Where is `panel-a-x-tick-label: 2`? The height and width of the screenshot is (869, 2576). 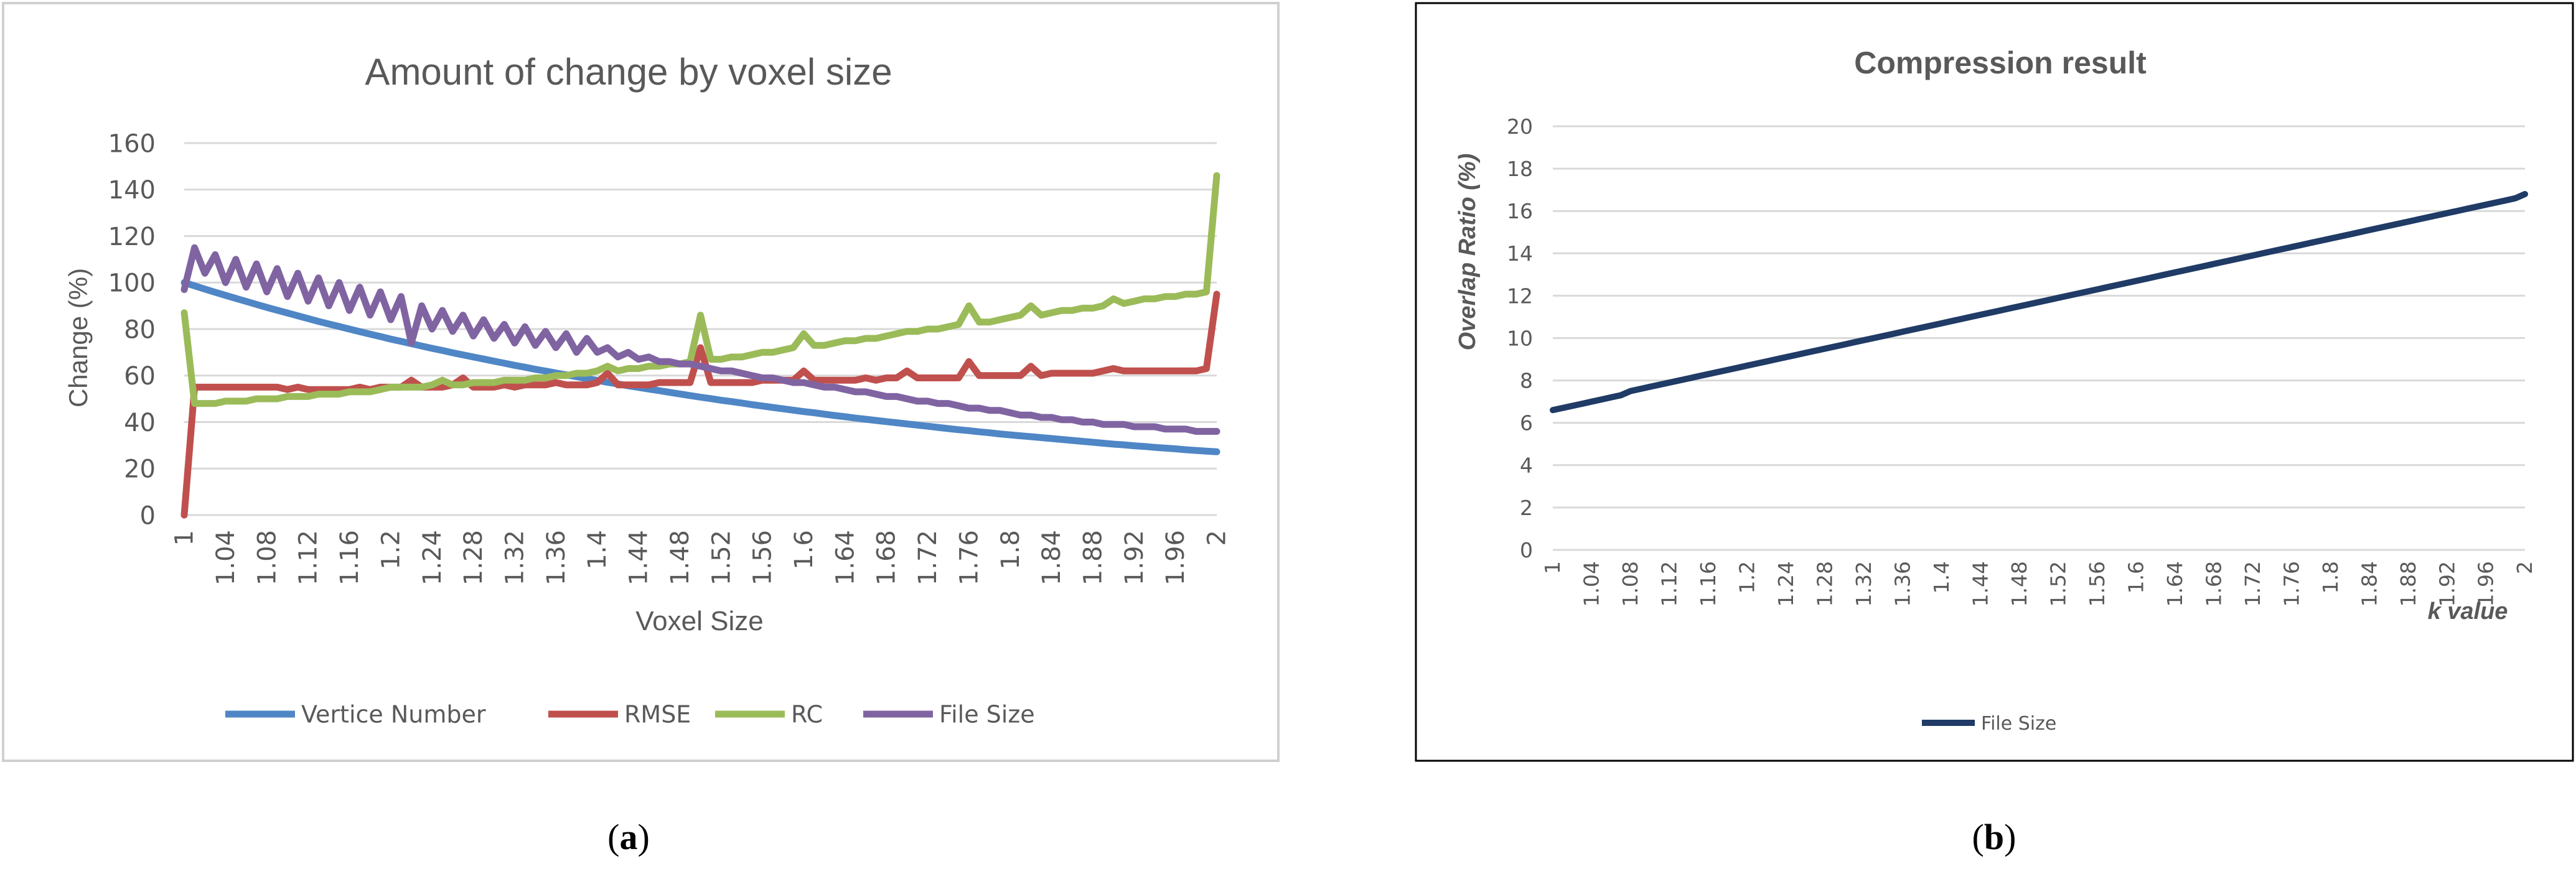 panel-a-x-tick-label: 2 is located at coordinates (1217, 538).